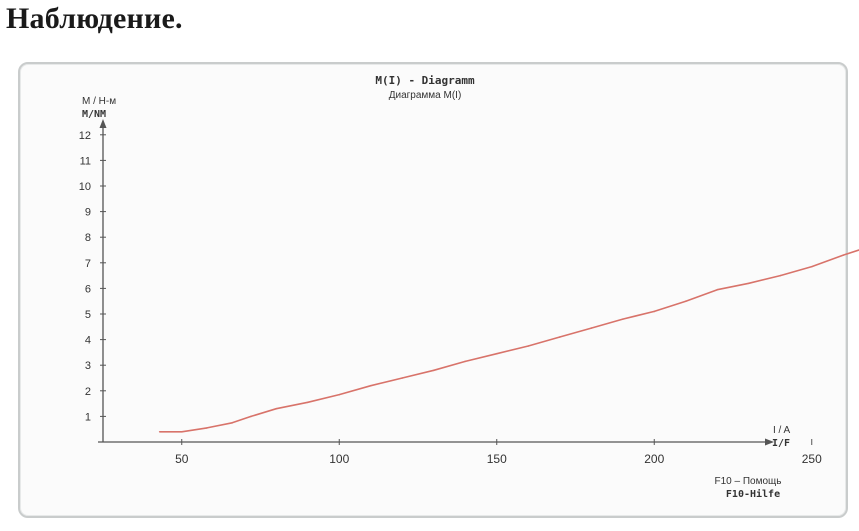  Describe the element at coordinates (812, 459) in the screenshot. I see `x-tick-label: 250` at that location.